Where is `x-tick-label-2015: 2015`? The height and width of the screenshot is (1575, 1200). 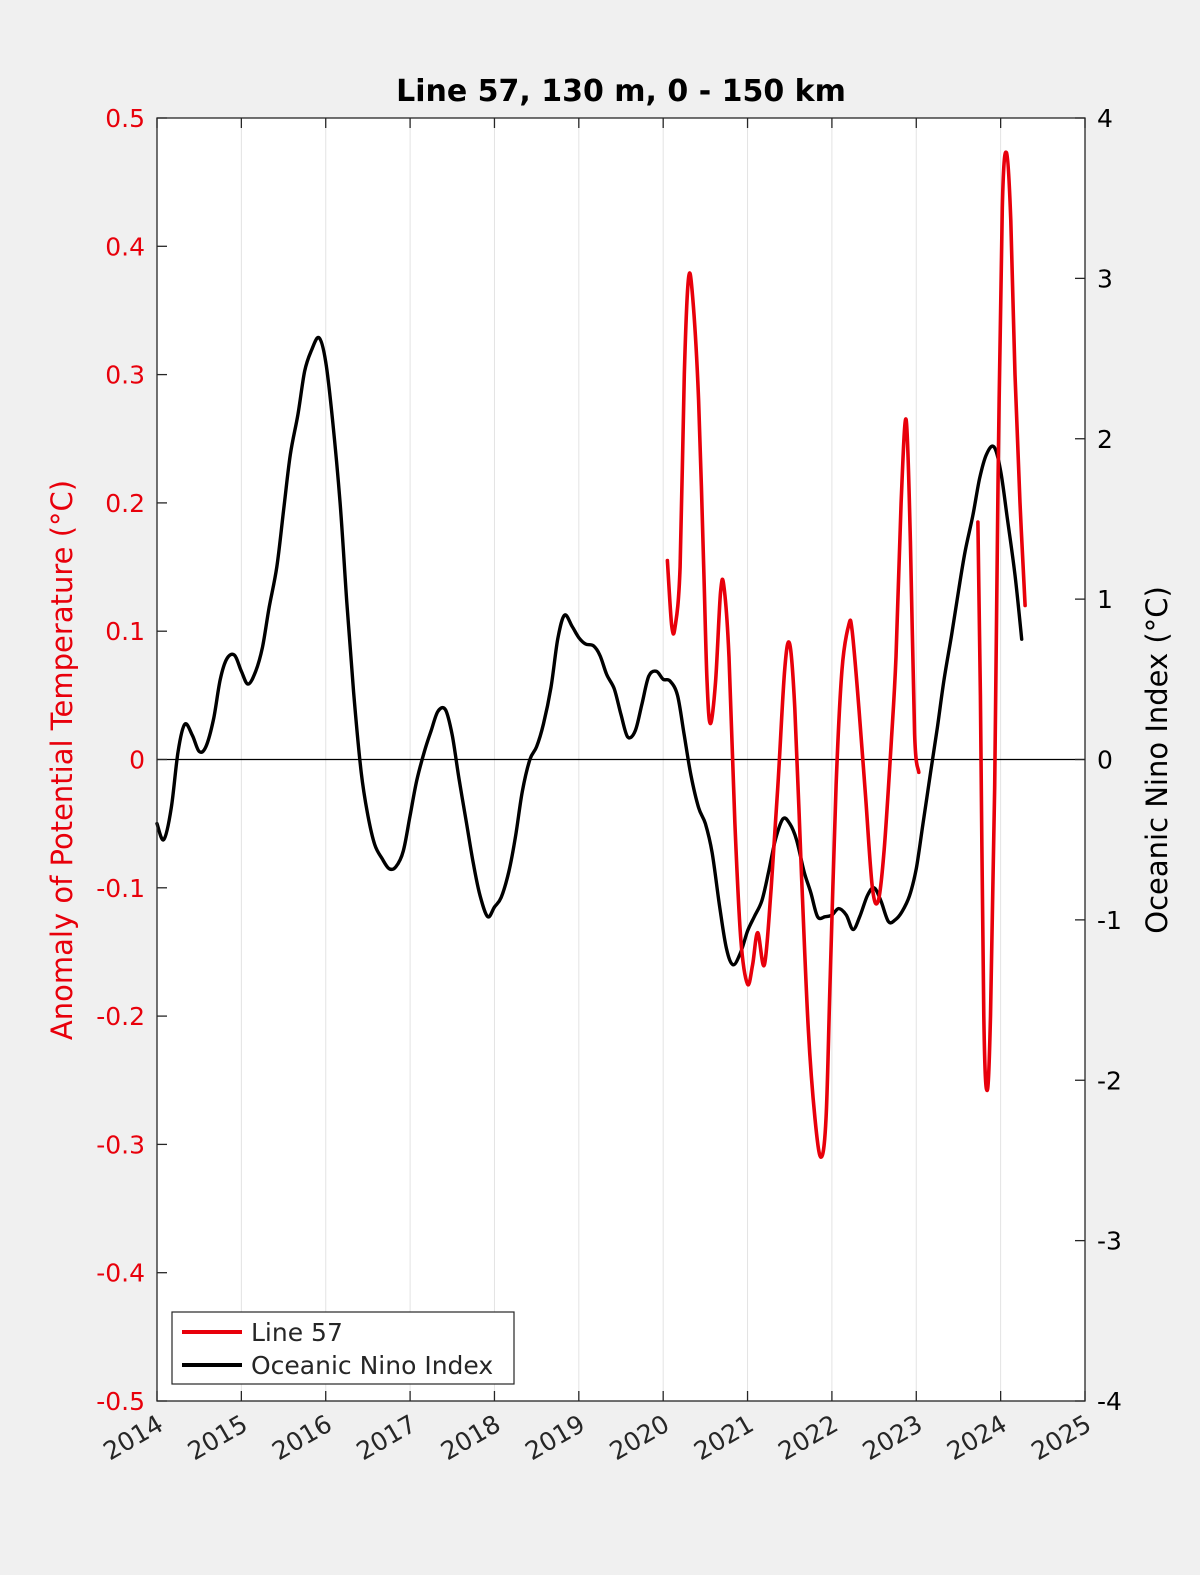
x-tick-label-2015: 2015 is located at coordinates (218, 1437).